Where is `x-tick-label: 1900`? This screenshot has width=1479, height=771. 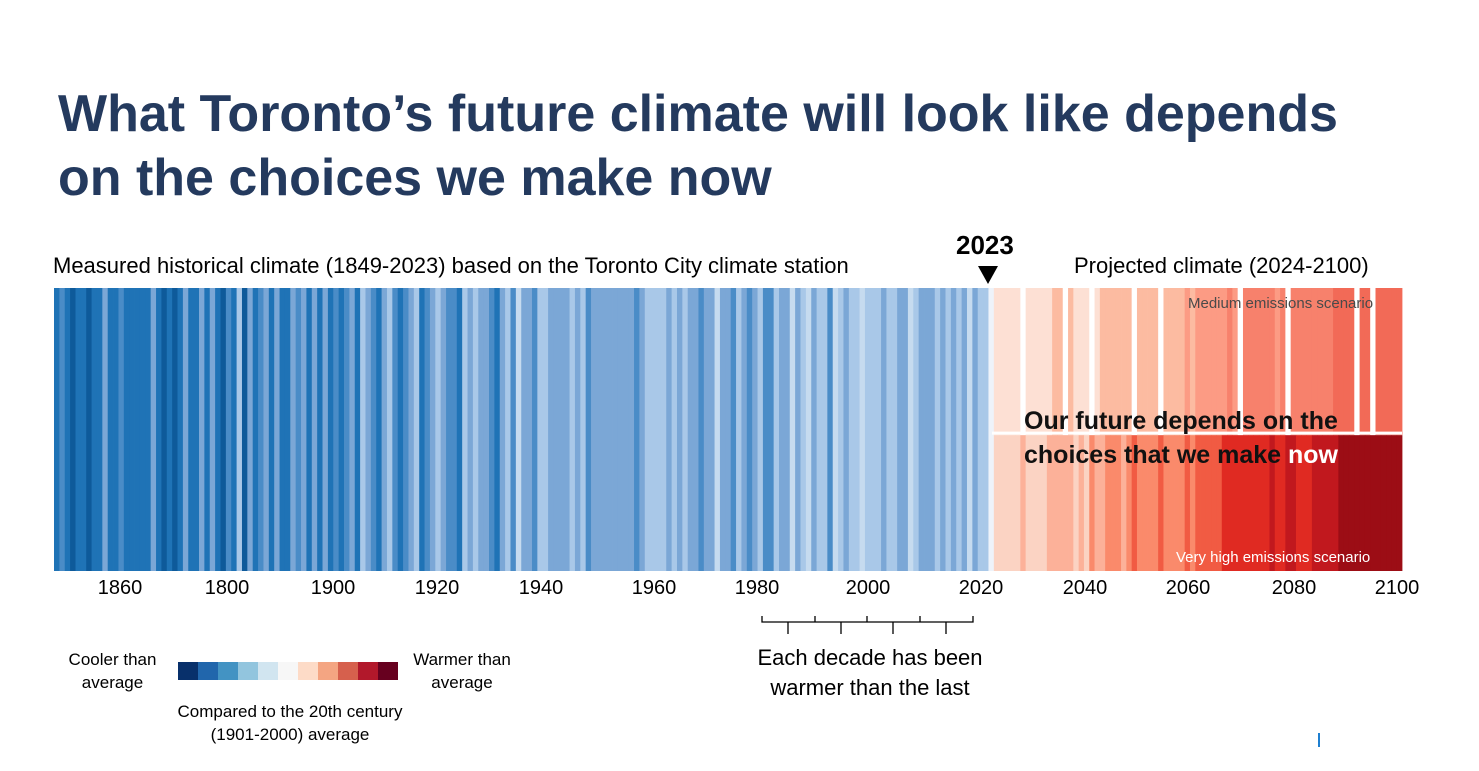
x-tick-label: 1900 is located at coordinates (333, 588).